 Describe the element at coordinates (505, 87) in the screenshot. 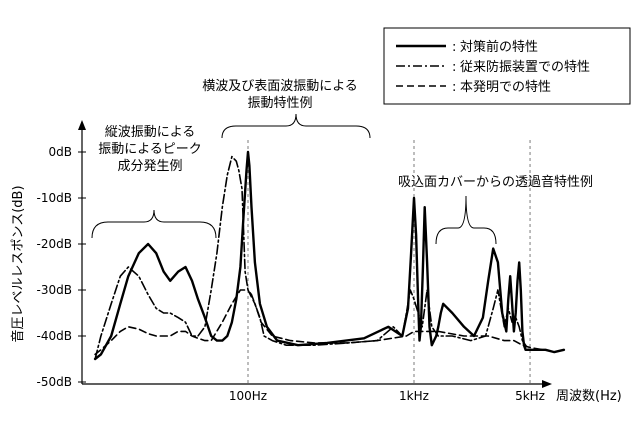

I see `legend-label-3: 本発明での特性` at that location.